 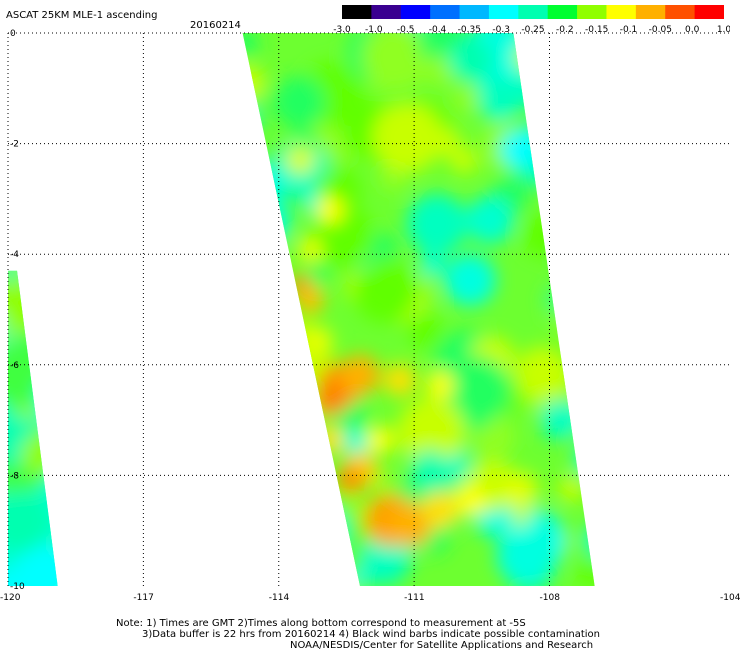 What do you see at coordinates (143, 596) in the screenshot?
I see `x-tick-label: -117` at bounding box center [143, 596].